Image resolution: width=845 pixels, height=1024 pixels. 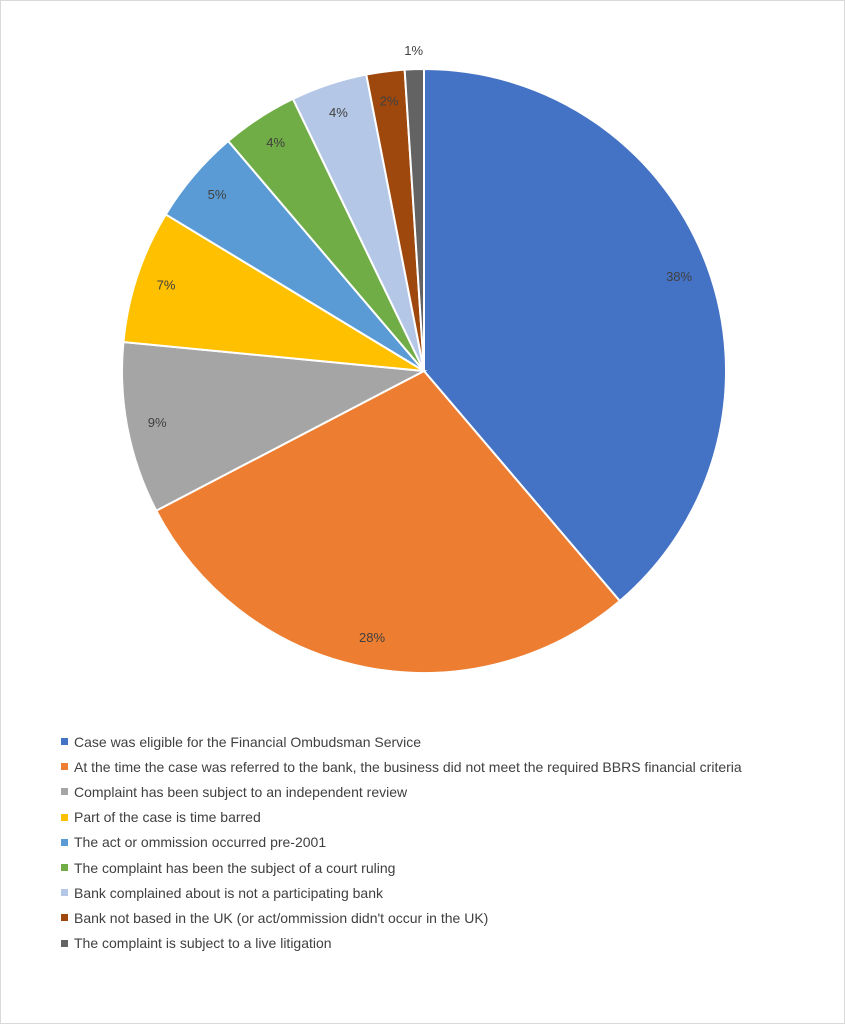 I want to click on legend-item: Part of the case is time barred, so click(x=401, y=817).